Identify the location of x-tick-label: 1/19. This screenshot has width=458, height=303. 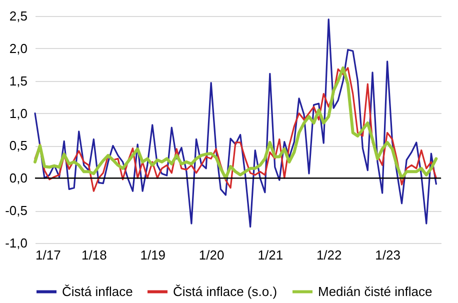
(153, 255).